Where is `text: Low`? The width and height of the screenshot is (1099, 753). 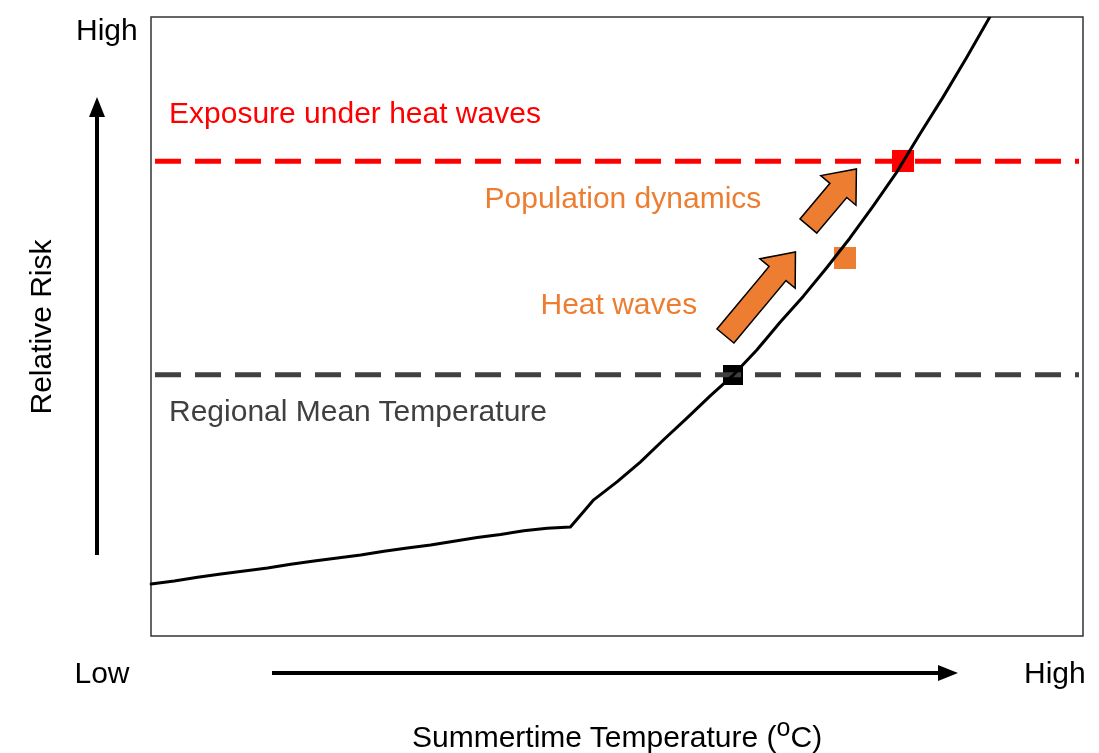 text: Low is located at coordinates (102, 672).